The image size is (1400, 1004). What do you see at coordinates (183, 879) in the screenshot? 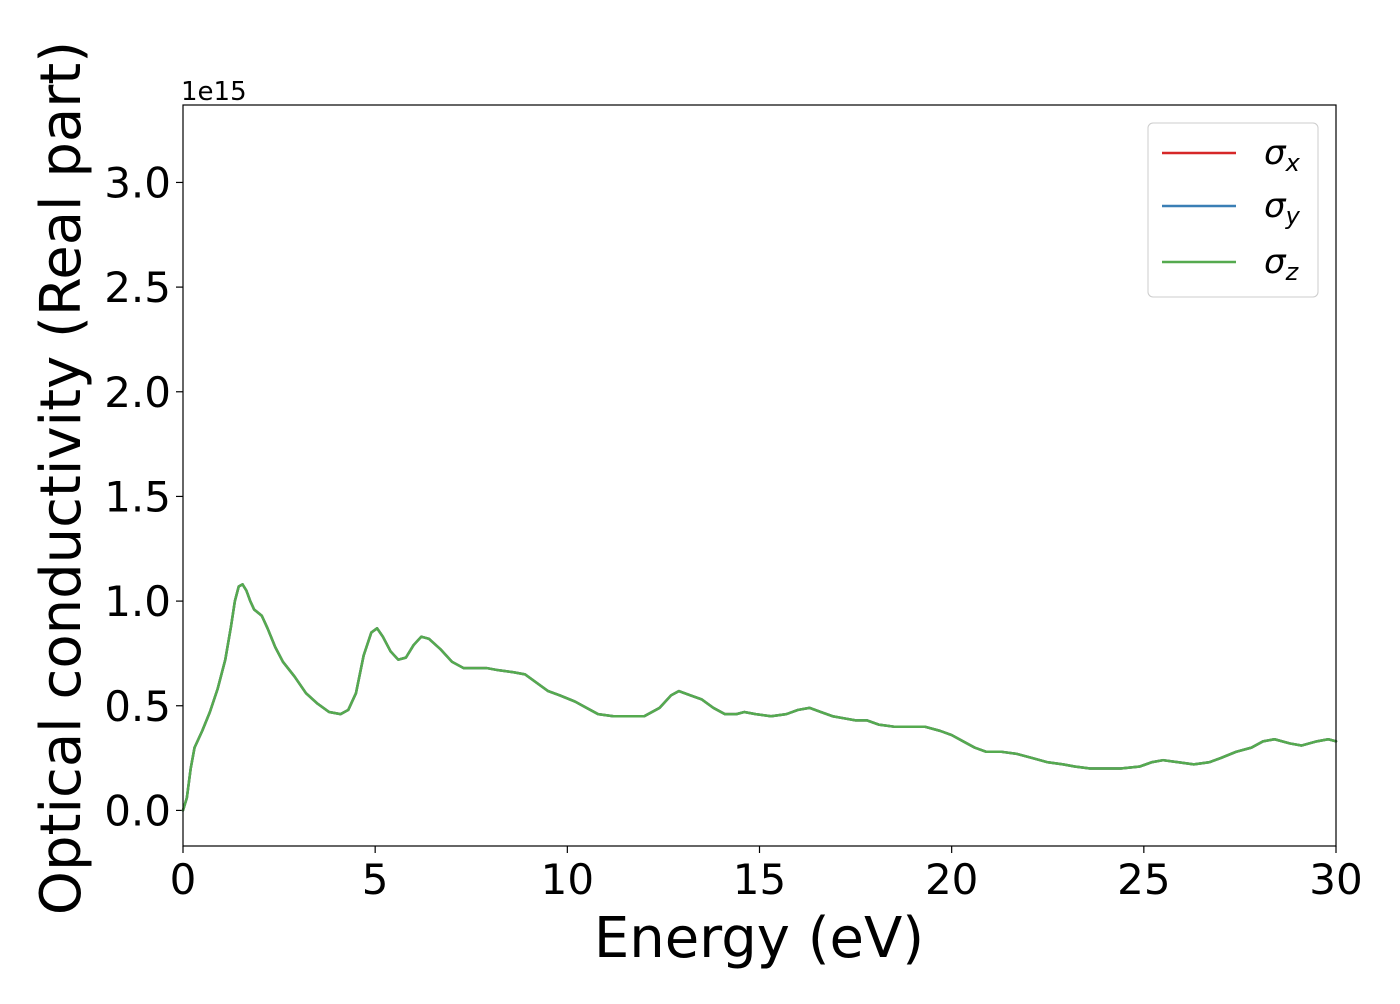
I see `x-tick-label: 0` at bounding box center [183, 879].